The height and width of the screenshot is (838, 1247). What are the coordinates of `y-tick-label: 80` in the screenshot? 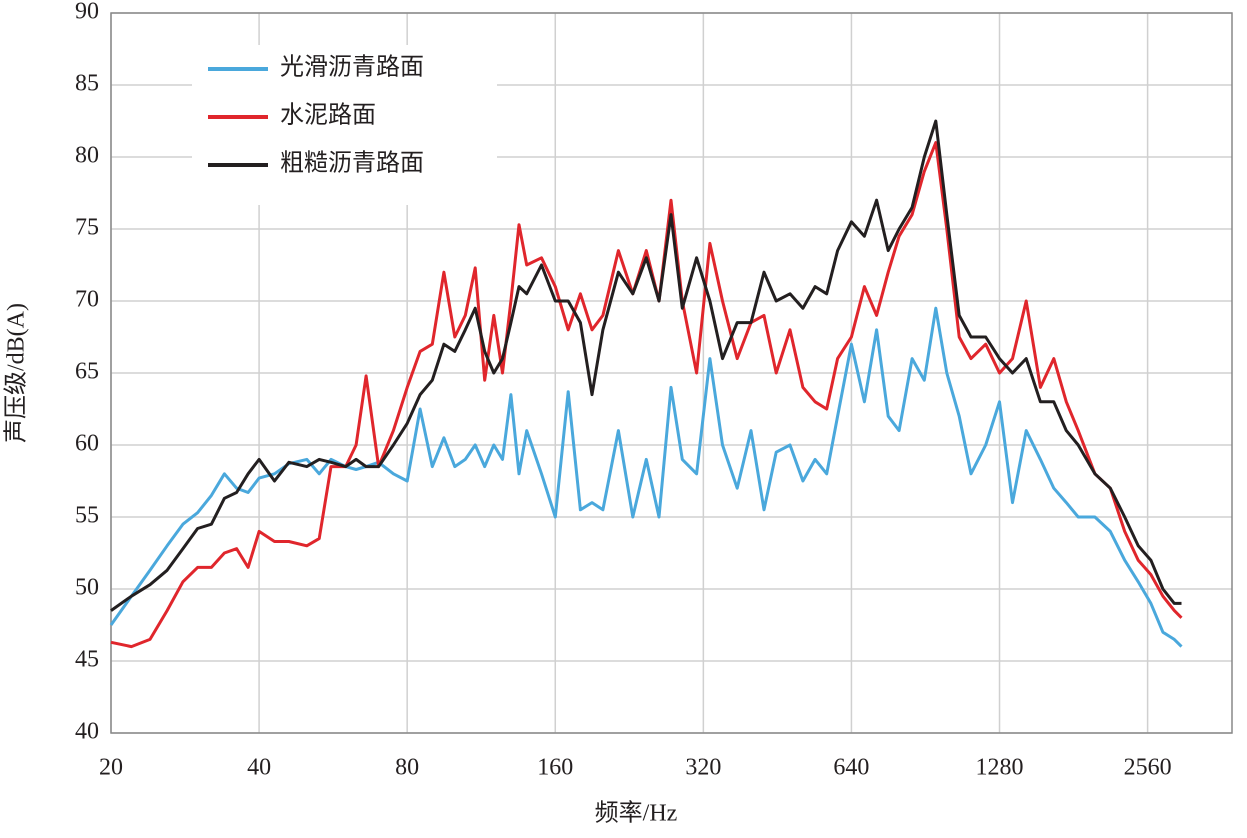 It's located at (87, 156).